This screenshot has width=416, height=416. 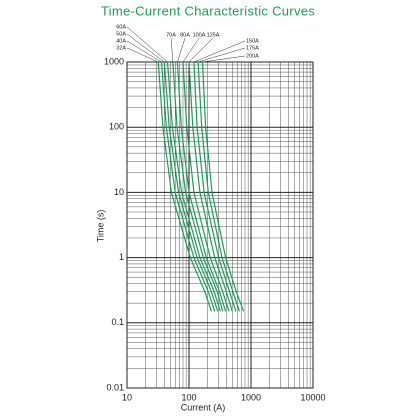 I want to click on legend-label: 40A, so click(x=121, y=41).